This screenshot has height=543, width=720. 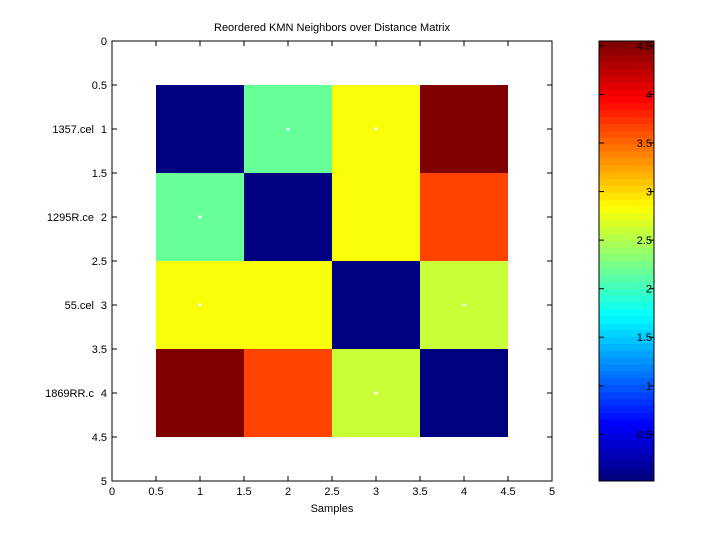 What do you see at coordinates (644, 241) in the screenshot?
I see `colorbar-tick-label: 2.5` at bounding box center [644, 241].